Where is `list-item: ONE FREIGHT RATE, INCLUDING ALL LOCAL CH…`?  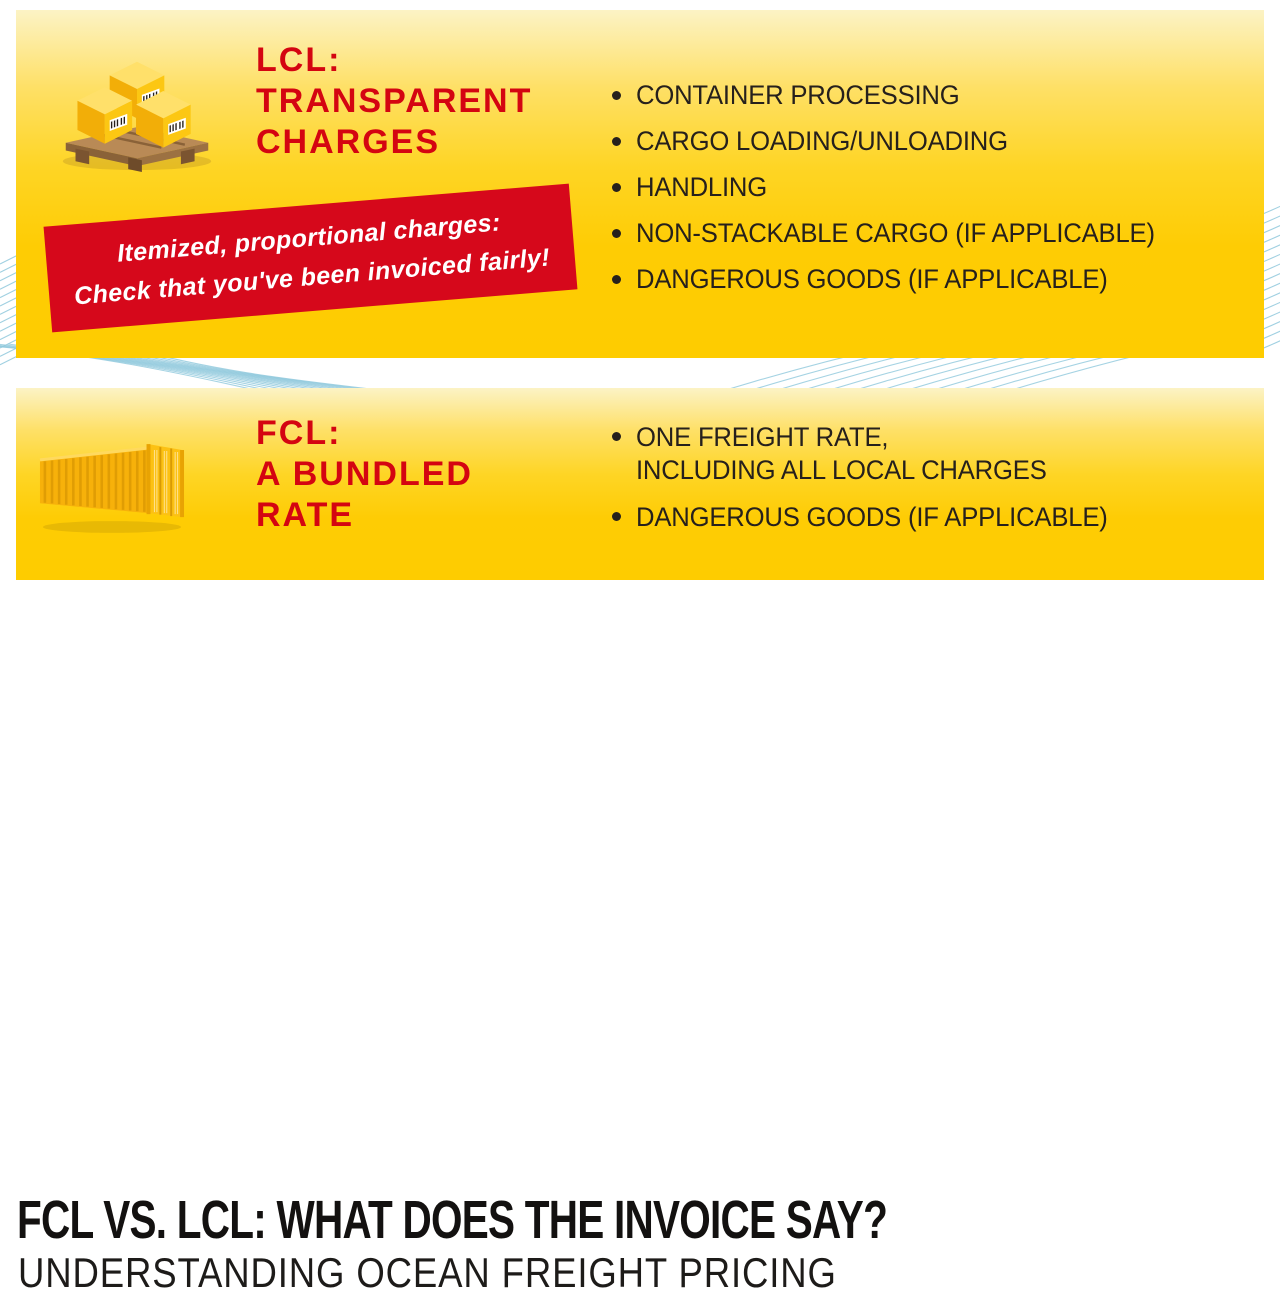 list-item: ONE FREIGHT RATE, INCLUDING ALL LOCAL CH… is located at coordinates (872, 454).